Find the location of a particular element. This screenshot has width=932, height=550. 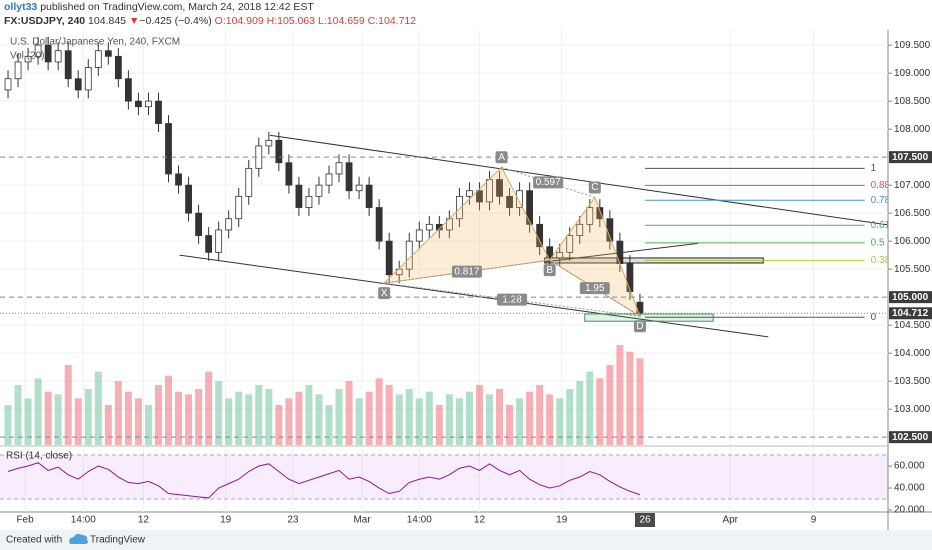

x-marker-label: 26 is located at coordinates (645, 520).